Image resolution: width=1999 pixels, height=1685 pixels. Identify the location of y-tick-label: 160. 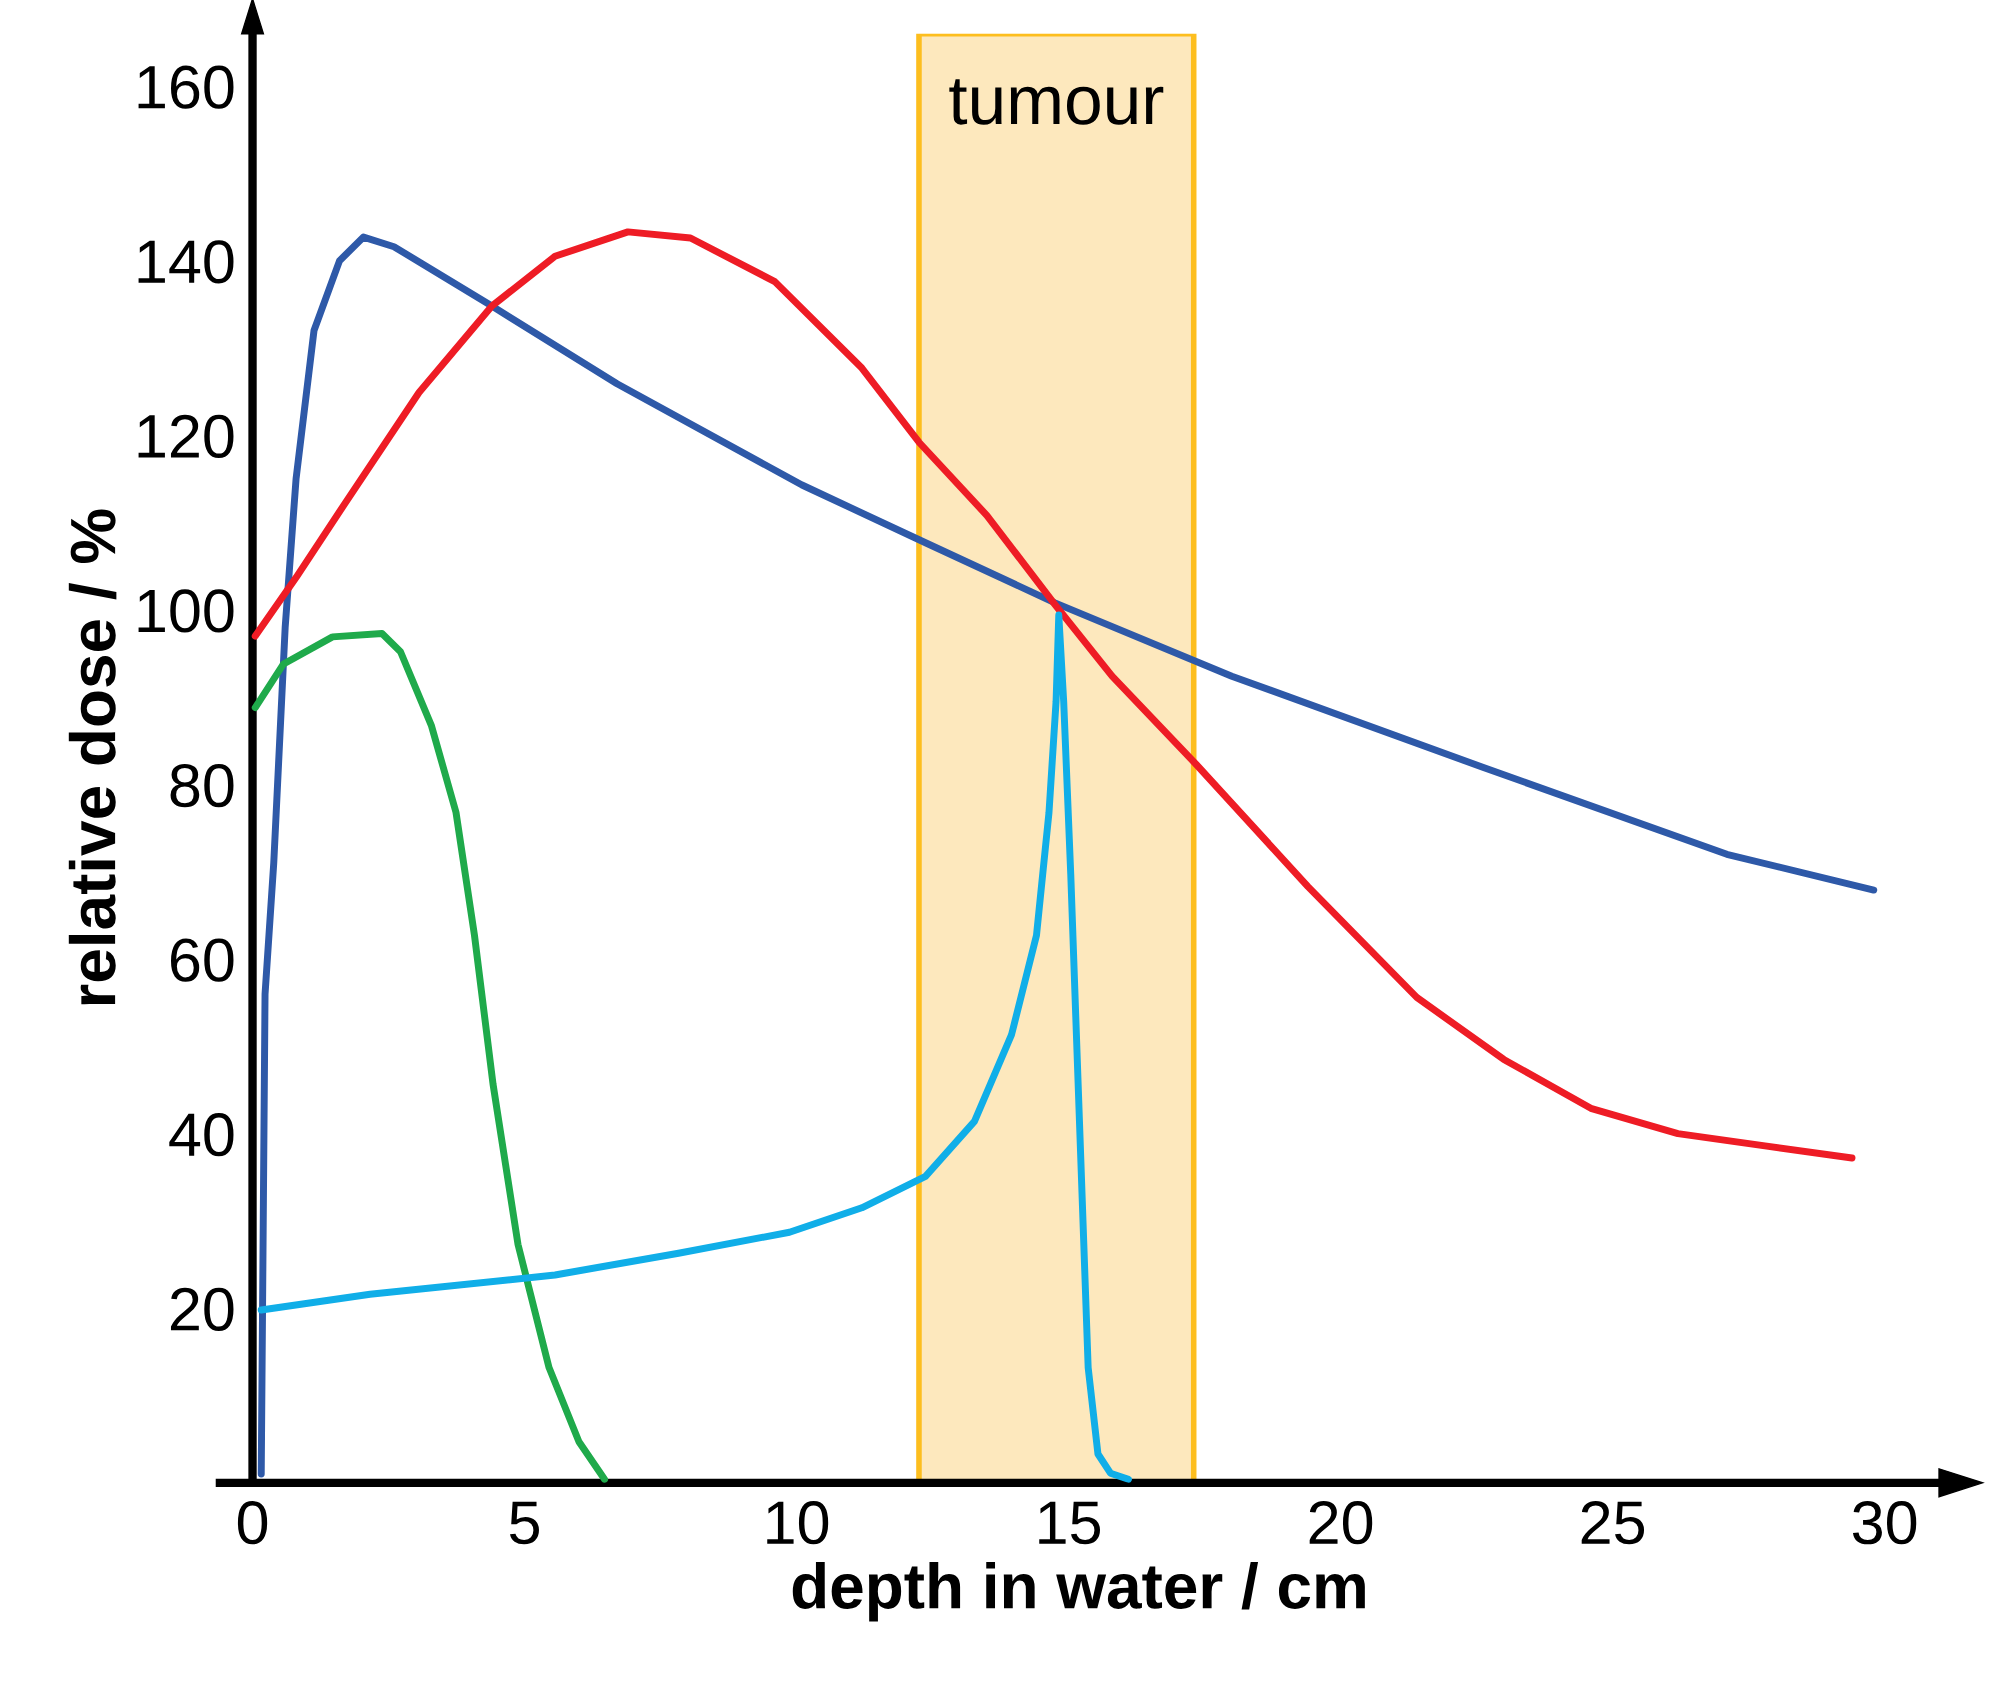
(186, 87).